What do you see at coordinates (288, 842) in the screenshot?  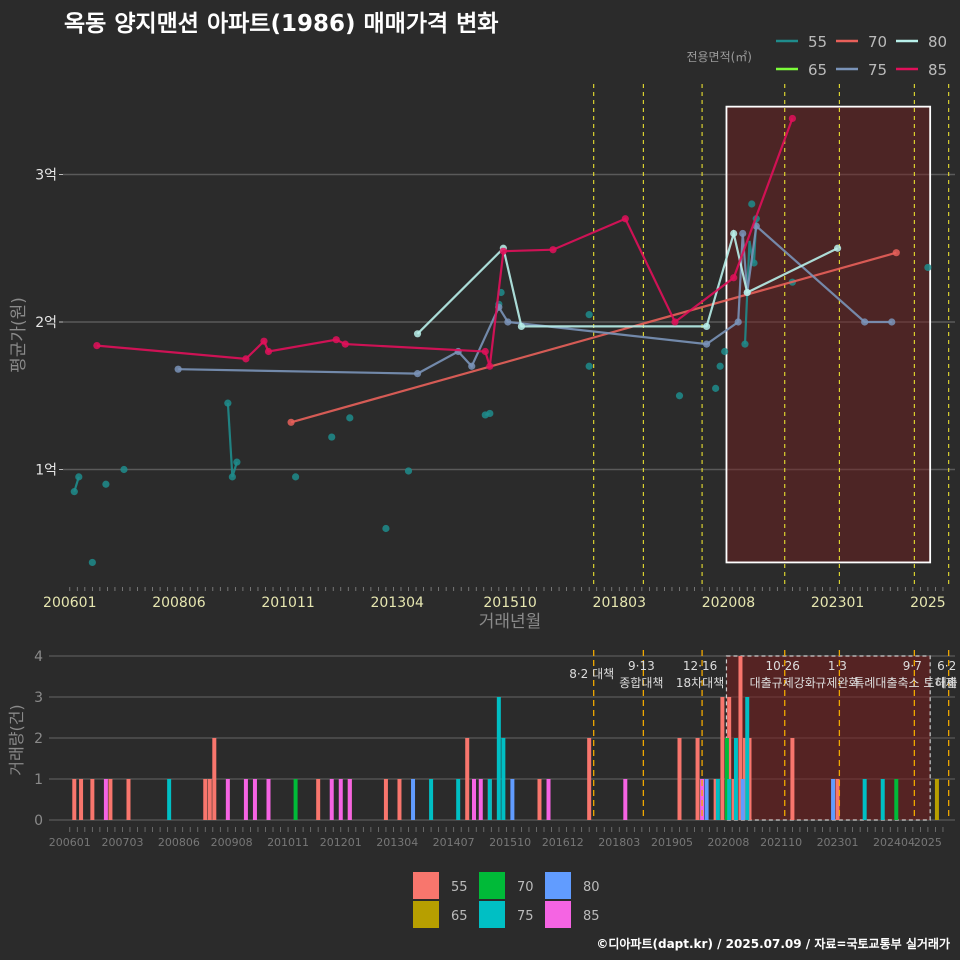 I see `x-tick-label: 201011` at bounding box center [288, 842].